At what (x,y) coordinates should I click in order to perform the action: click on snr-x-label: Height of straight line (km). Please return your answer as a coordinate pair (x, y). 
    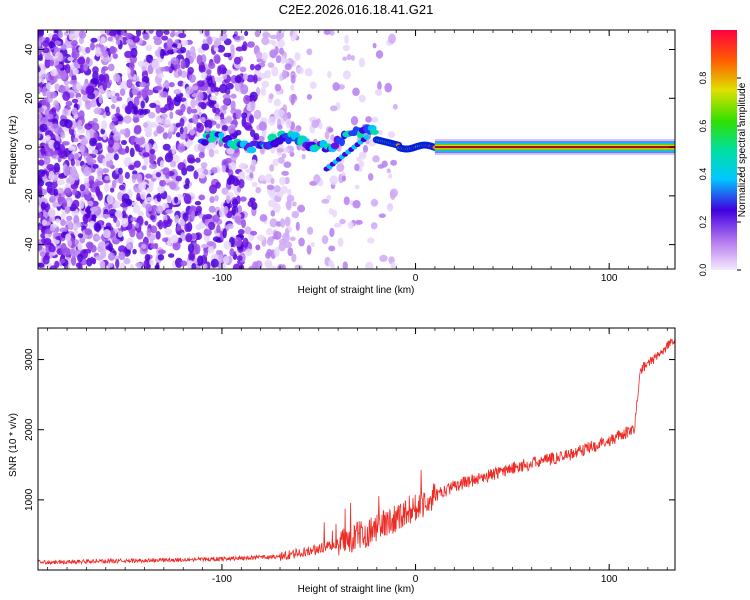
    Looking at the image, I should click on (356, 589).